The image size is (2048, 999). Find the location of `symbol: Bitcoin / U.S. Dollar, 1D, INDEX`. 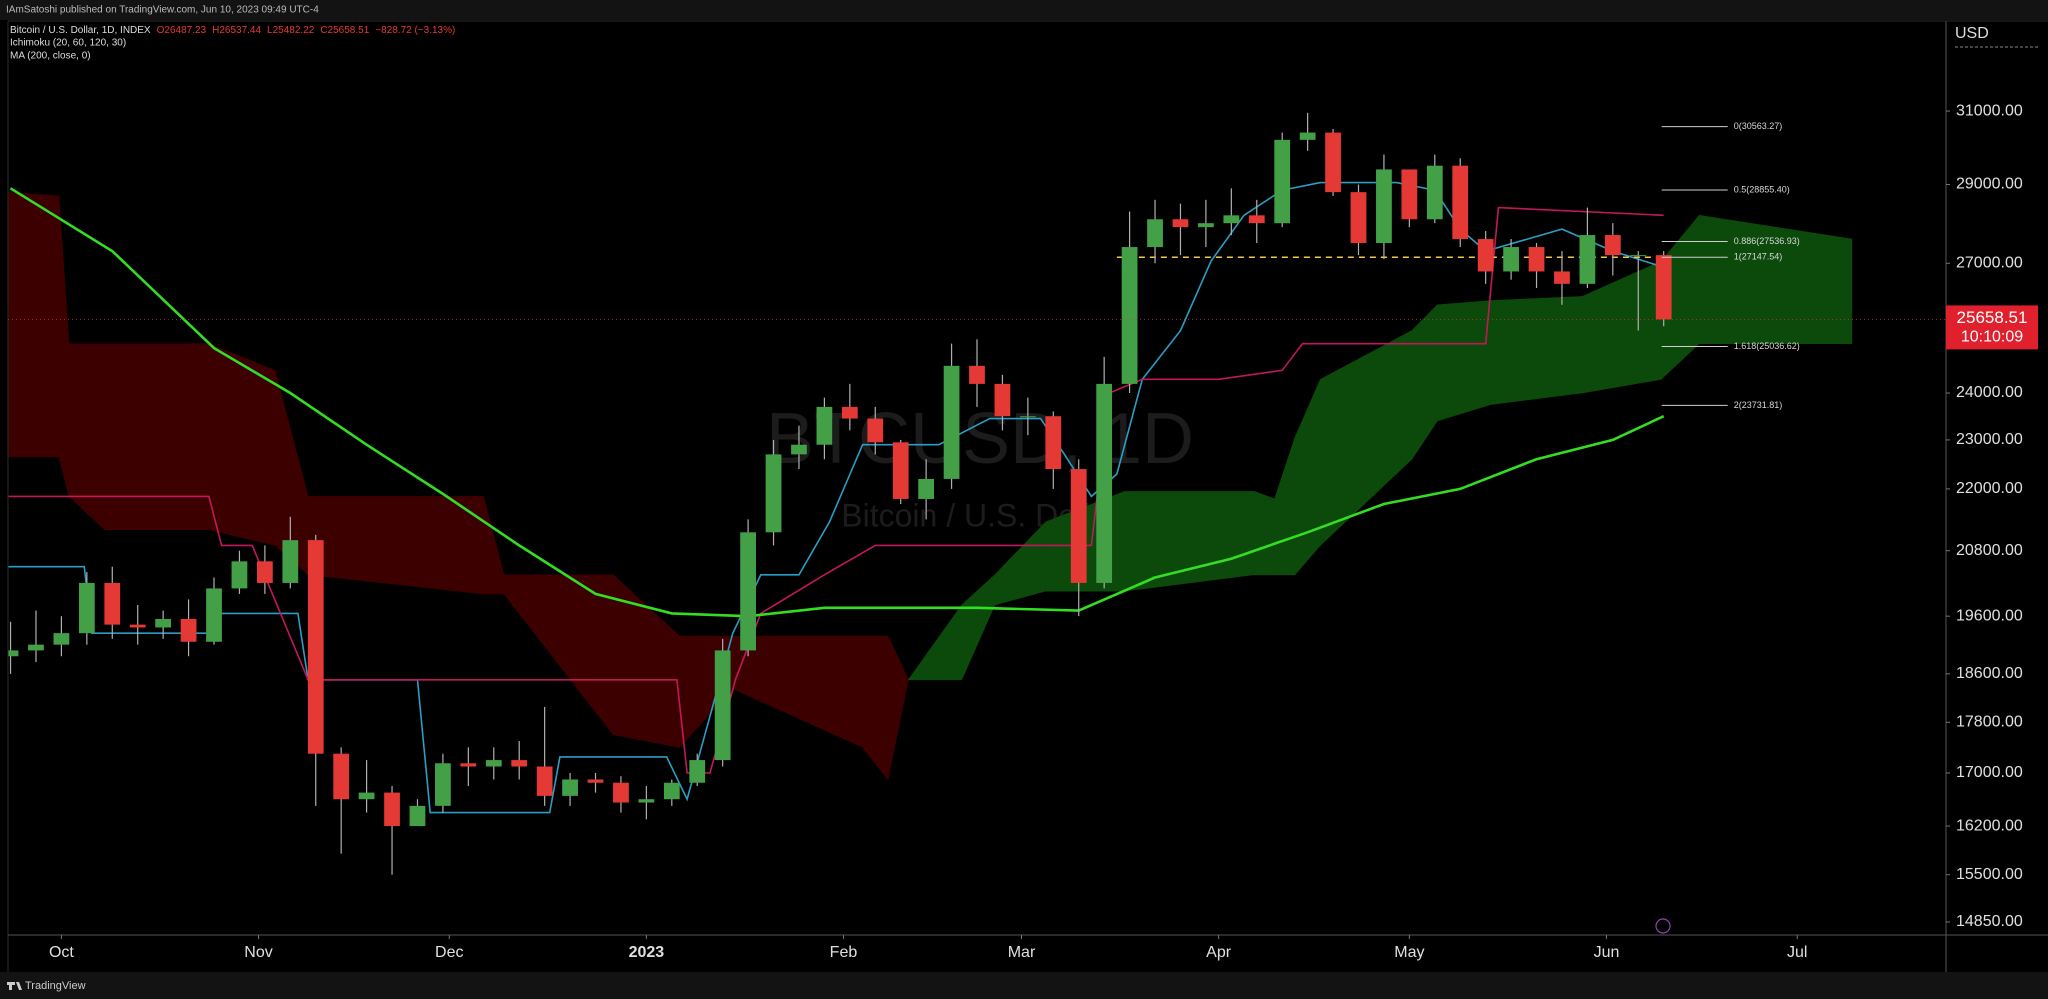

symbol: Bitcoin / U.S. Dollar, 1D, INDEX is located at coordinates (80, 30).